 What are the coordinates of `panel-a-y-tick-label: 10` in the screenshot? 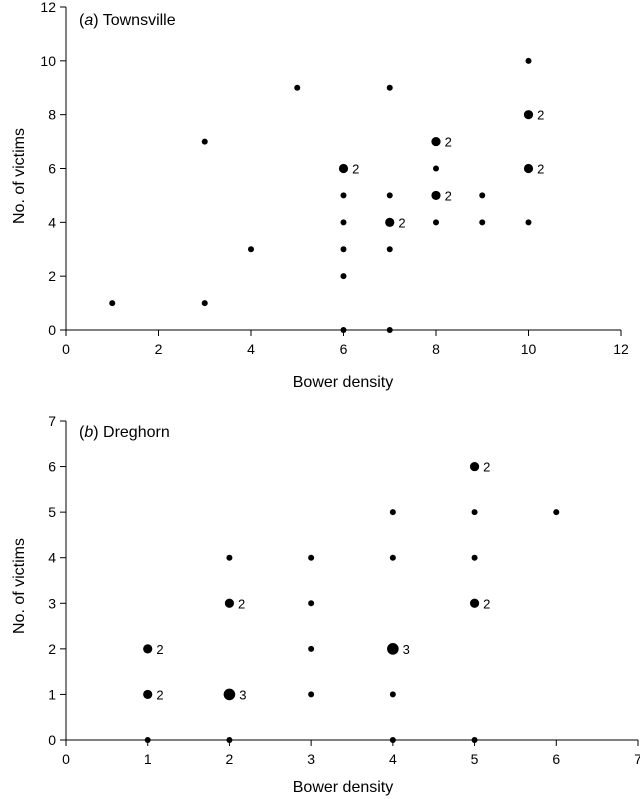 It's located at (48, 61).